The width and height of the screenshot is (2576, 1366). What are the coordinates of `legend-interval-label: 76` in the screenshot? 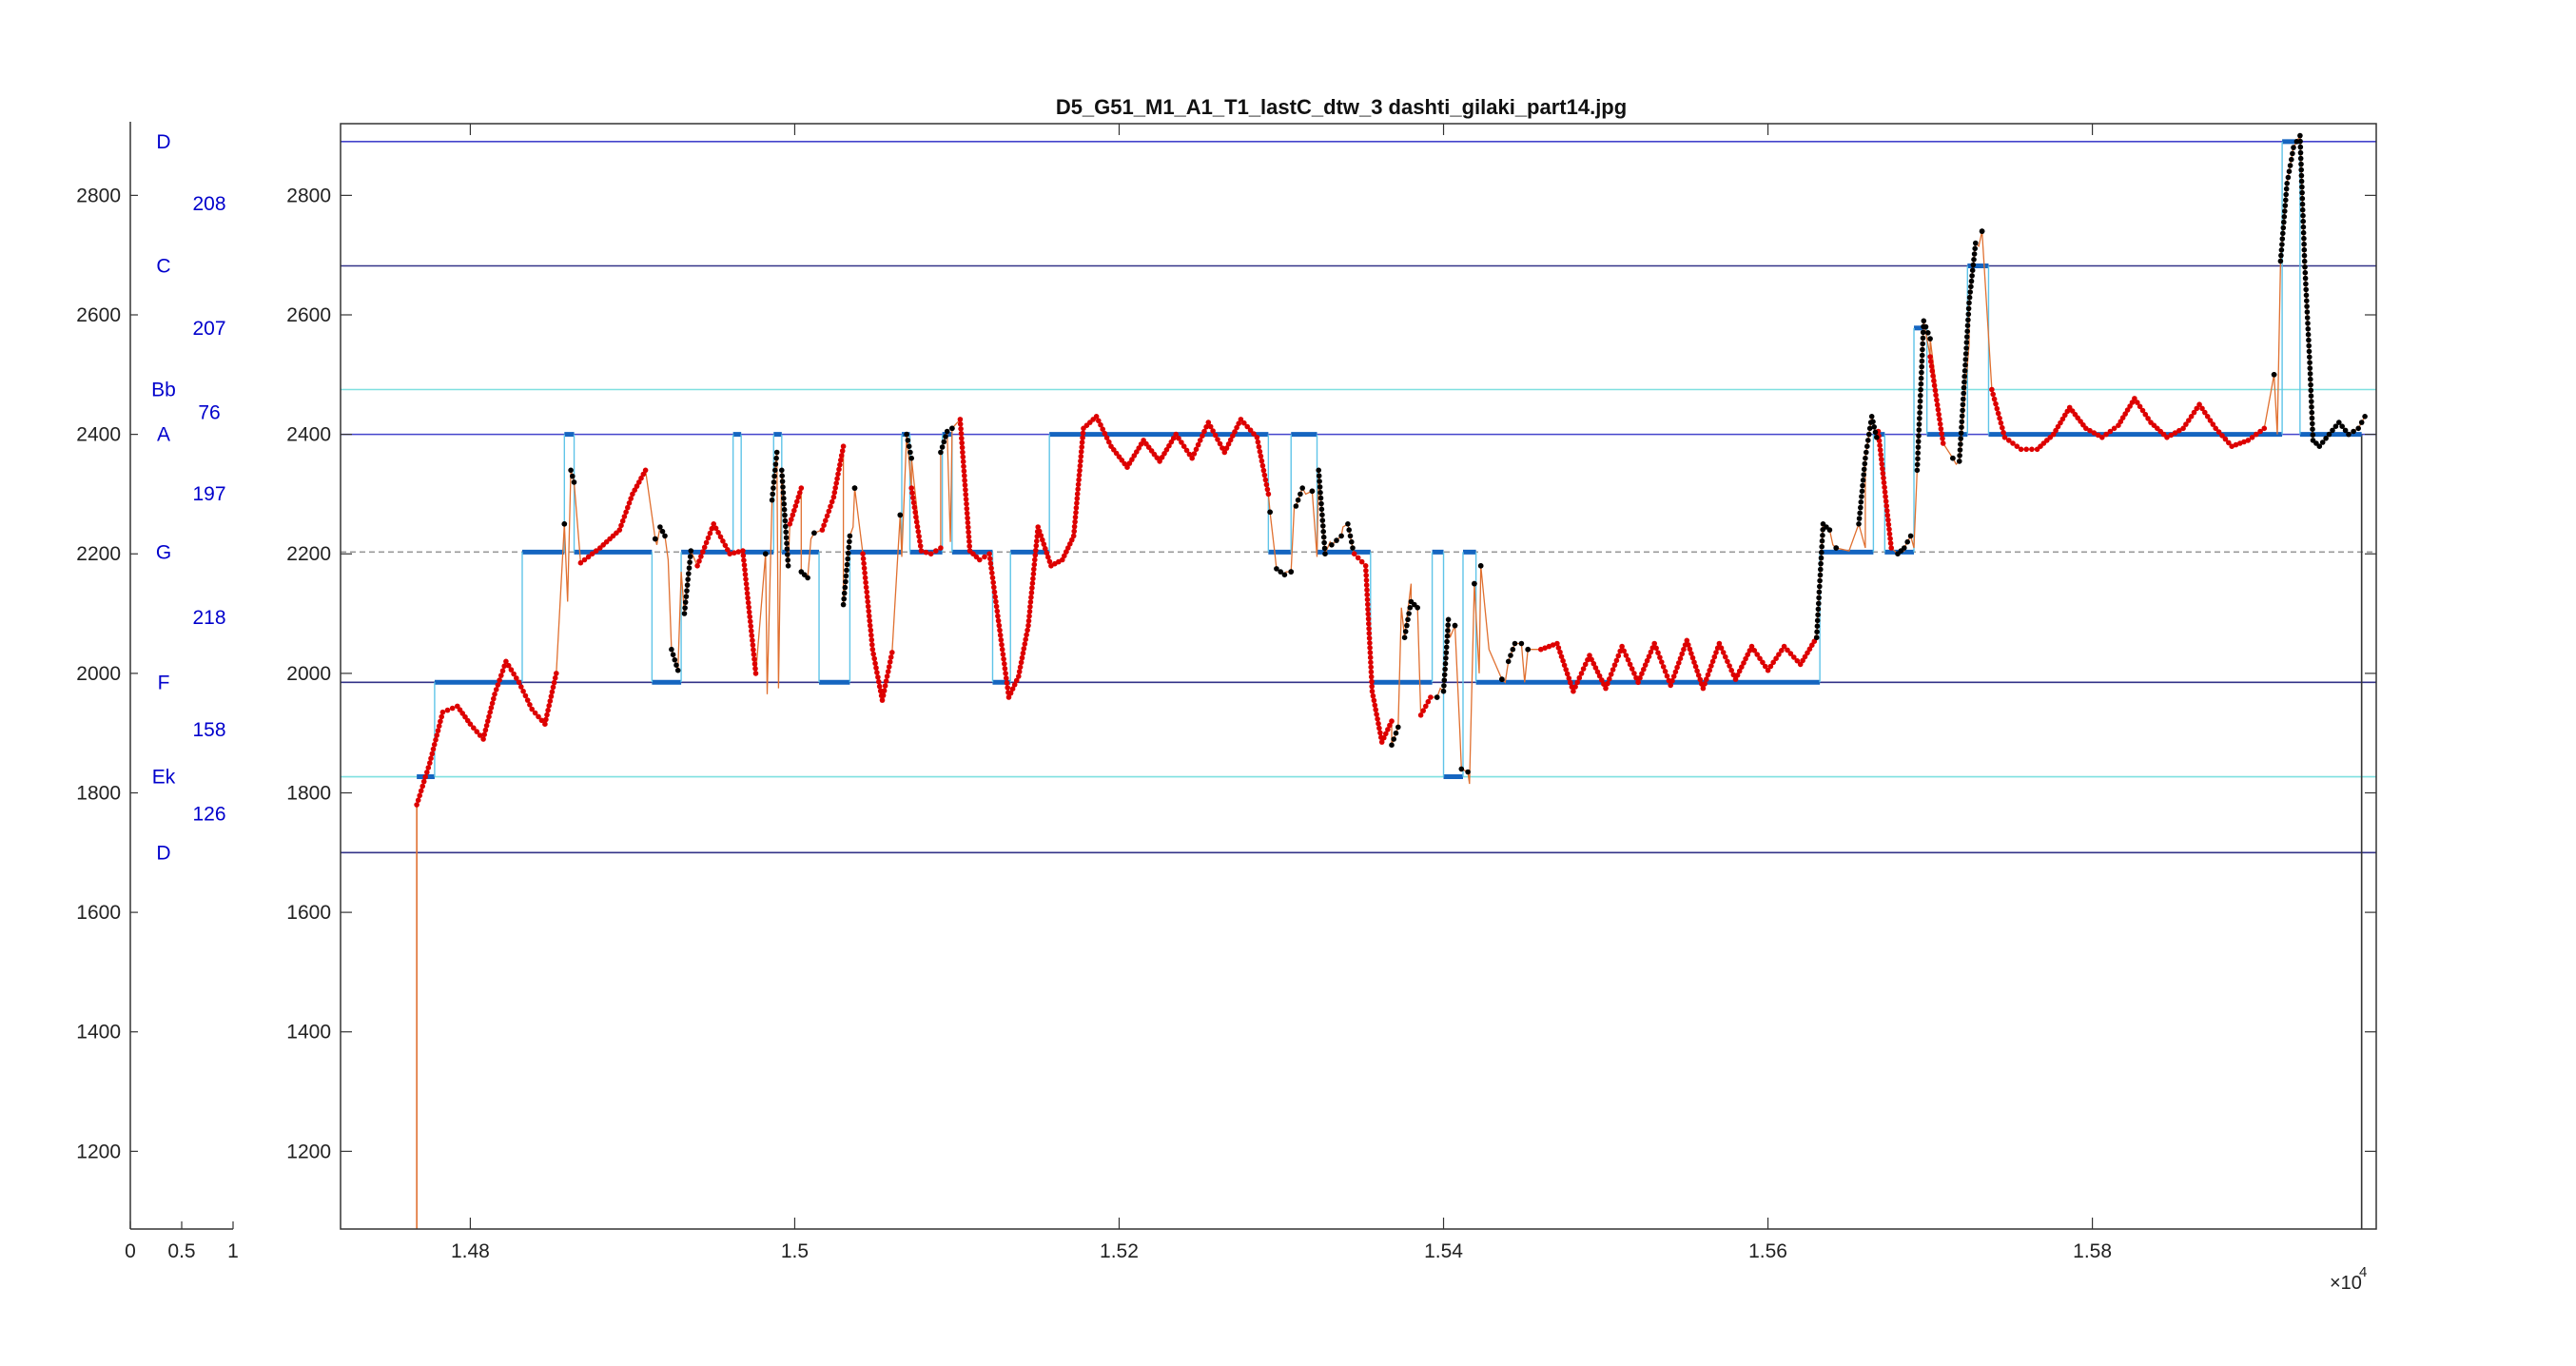 It's located at (209, 412).